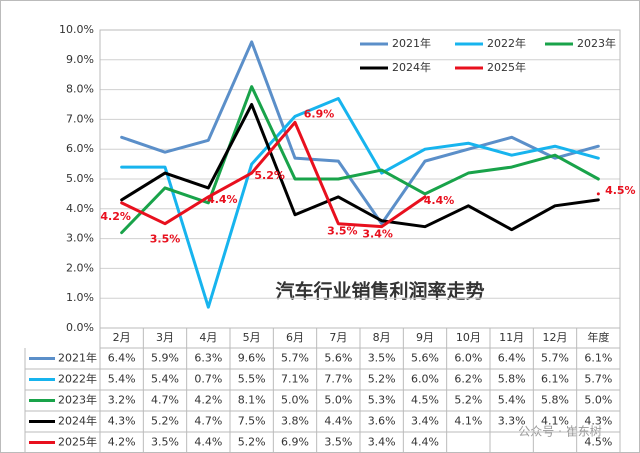  Describe the element at coordinates (80, 178) in the screenshot. I see `y-tick-label: 5.0%` at that location.